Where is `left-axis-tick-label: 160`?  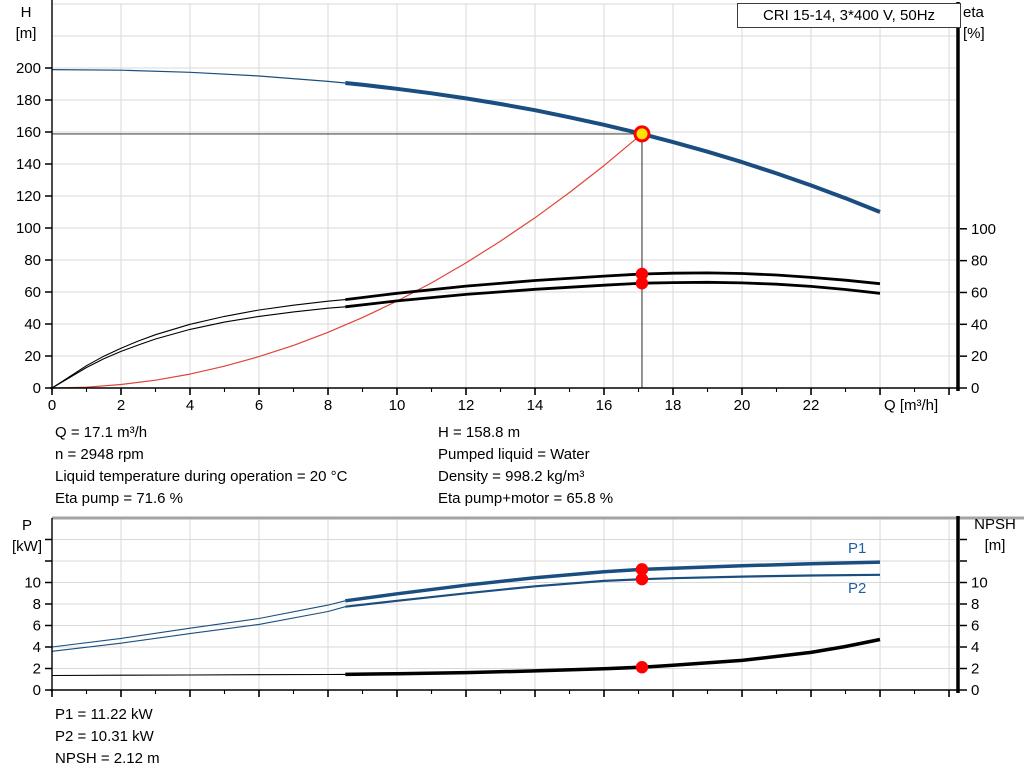 left-axis-tick-label: 160 is located at coordinates (28, 132).